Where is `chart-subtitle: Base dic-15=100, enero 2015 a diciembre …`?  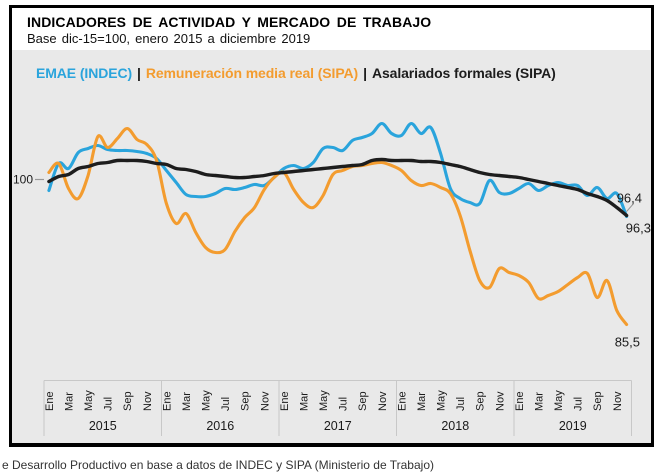
chart-subtitle: Base dic-15=100, enero 2015 a diciembre … is located at coordinates (169, 38).